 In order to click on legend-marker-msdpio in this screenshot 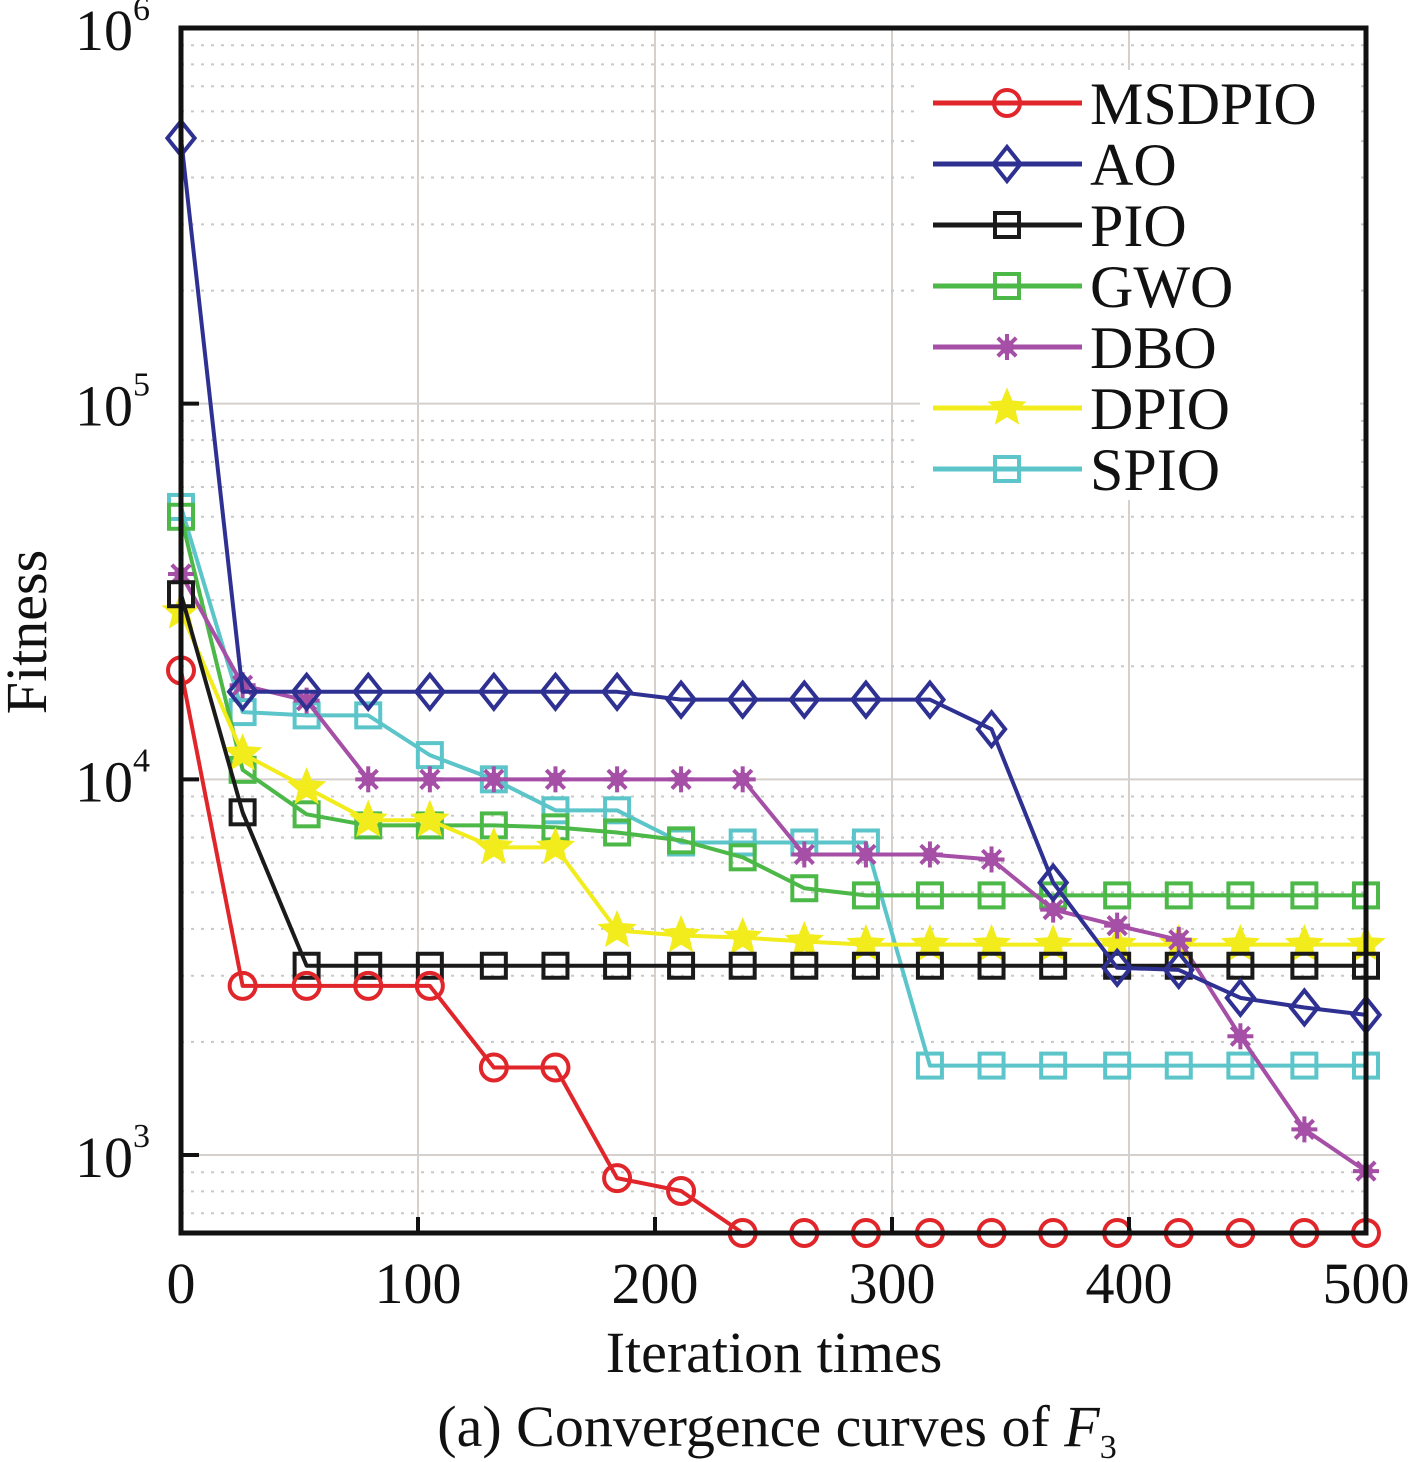, I will do `click(1007, 103)`.